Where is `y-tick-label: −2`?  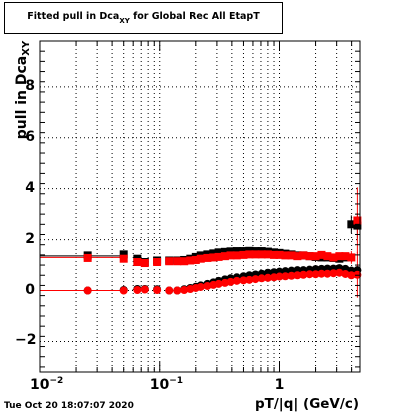 y-tick-label: −2 is located at coordinates (26, 340).